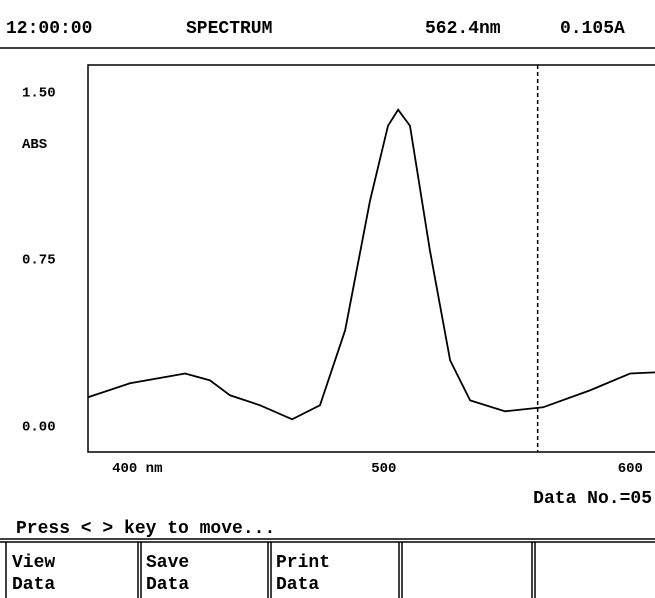 The image size is (655, 598). I want to click on status: Data No.=05, so click(592, 499).